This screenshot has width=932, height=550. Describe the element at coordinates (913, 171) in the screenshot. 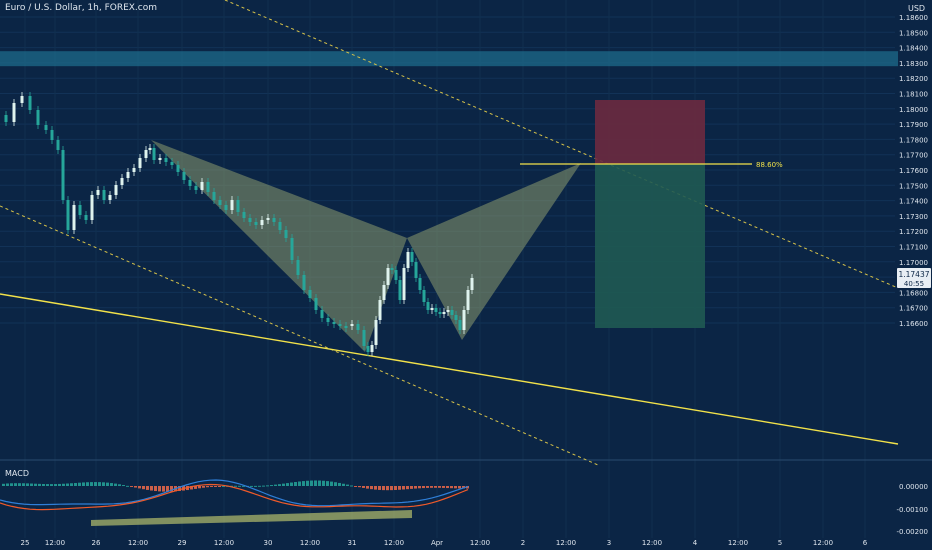

I see `price-tick-label: 1.17600` at that location.